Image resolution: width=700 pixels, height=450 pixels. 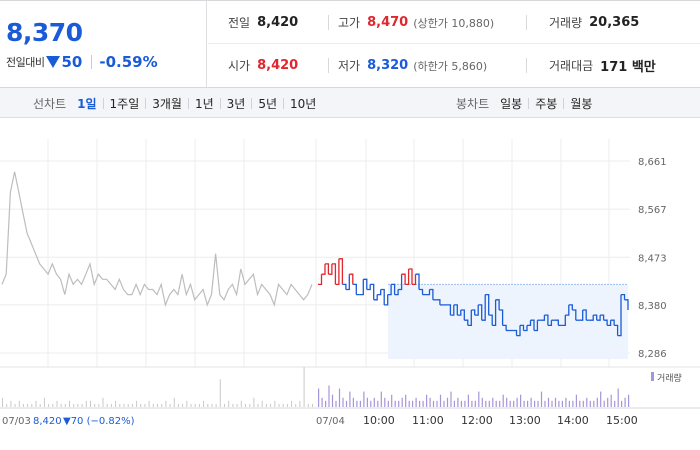 I want to click on stat-volume: 거래량 20,365, so click(x=594, y=22).